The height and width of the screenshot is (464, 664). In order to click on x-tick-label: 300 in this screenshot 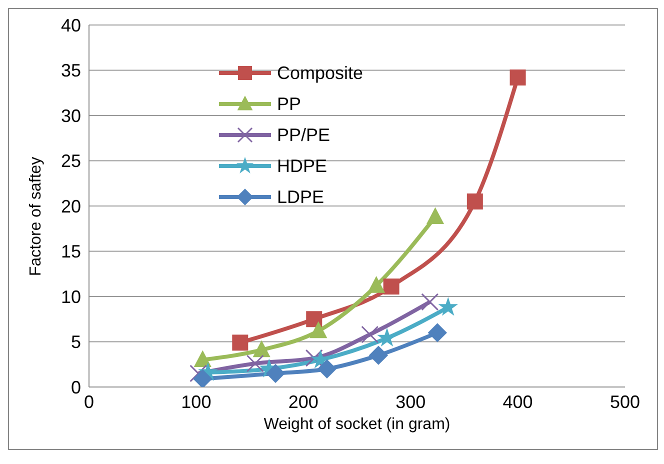, I will do `click(411, 402)`.